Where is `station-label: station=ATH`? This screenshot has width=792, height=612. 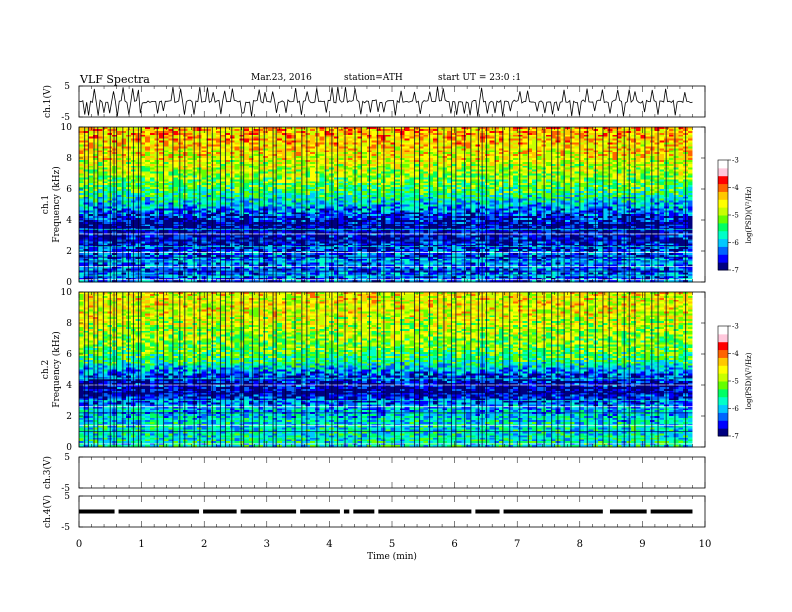
station-label: station=ATH is located at coordinates (373, 78).